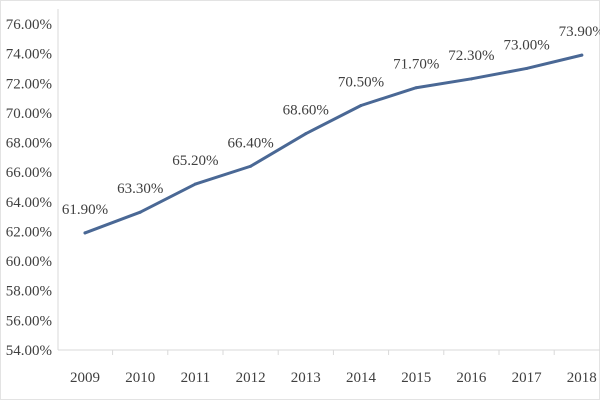 This screenshot has width=600, height=401. I want to click on data-label: 71.70%, so click(416, 65).